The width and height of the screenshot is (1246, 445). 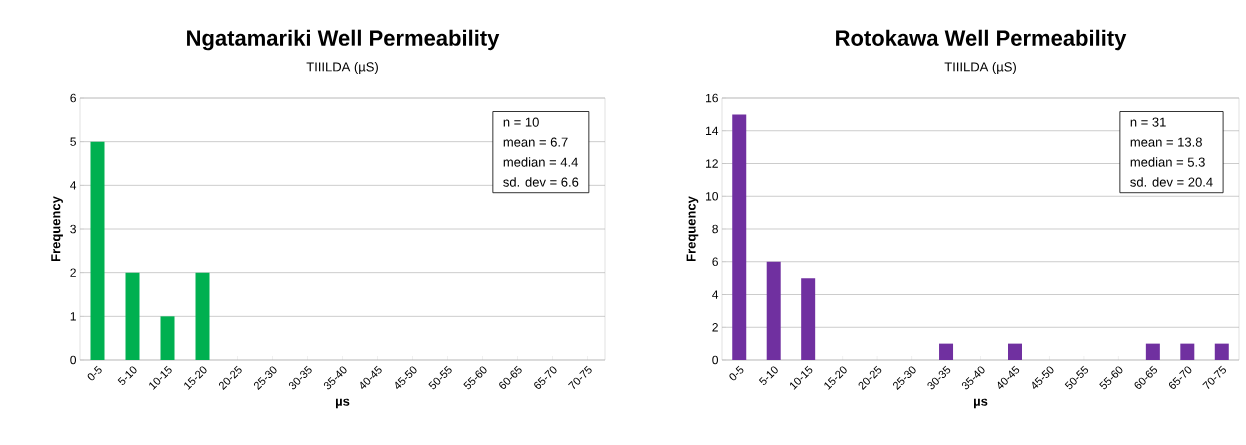 I want to click on y-tick-label: 1, so click(x=73, y=316).